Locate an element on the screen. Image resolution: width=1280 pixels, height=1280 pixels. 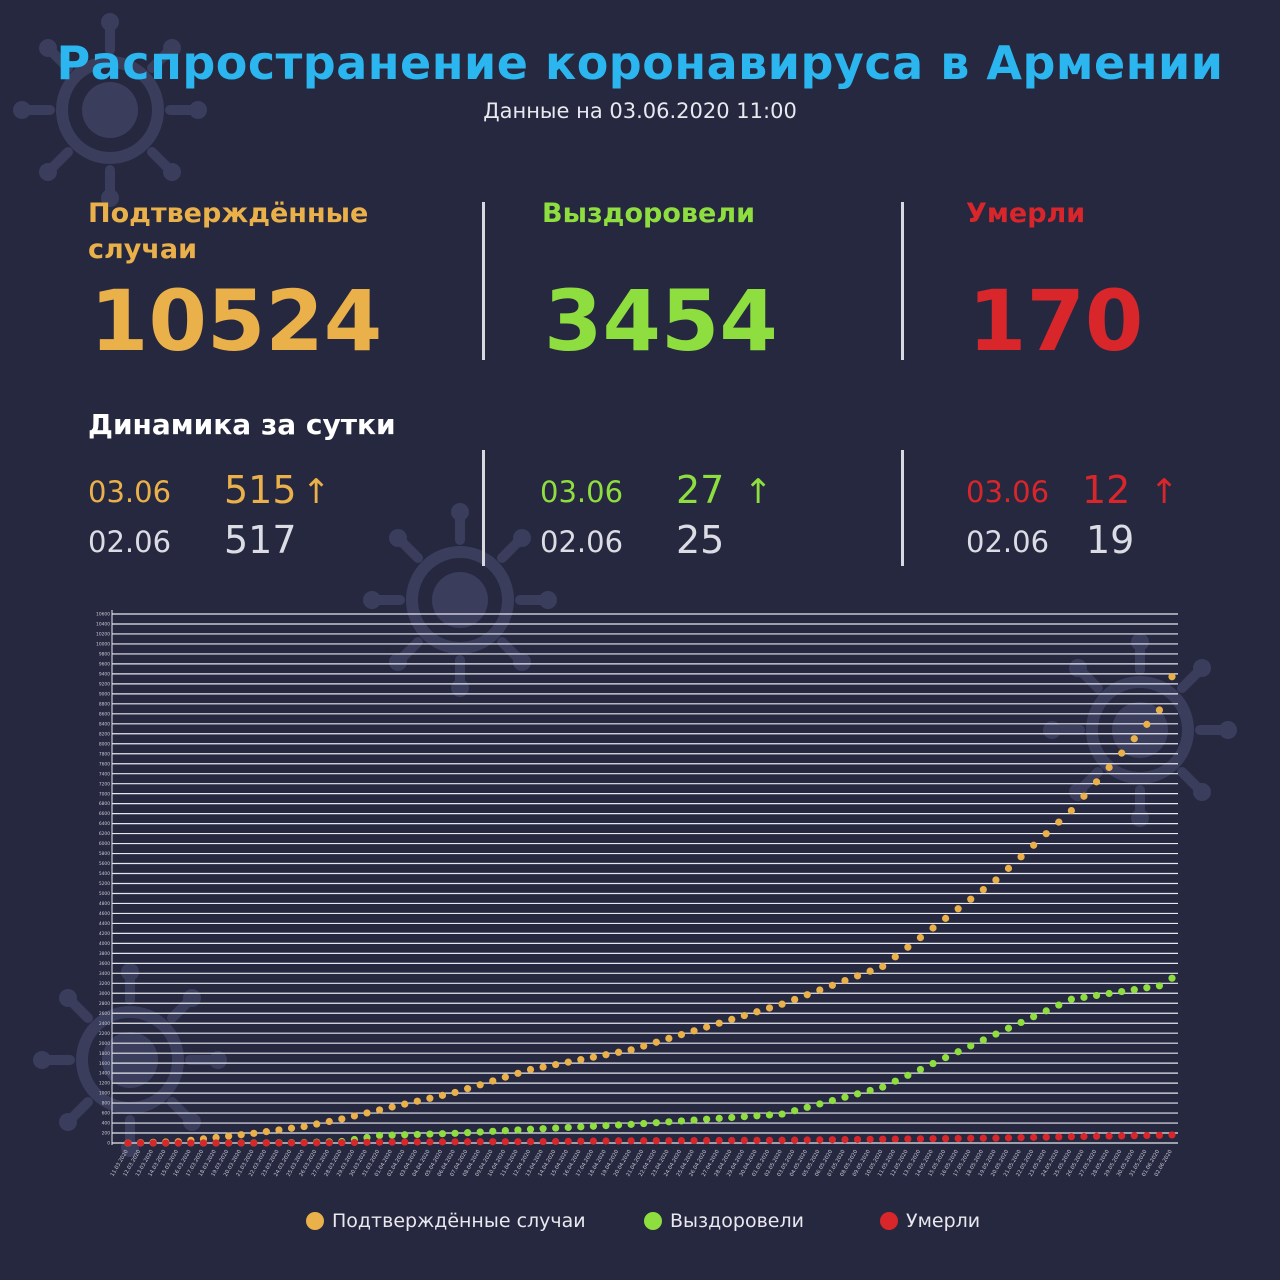
y-tick-label: 6400 is located at coordinates (104, 824).